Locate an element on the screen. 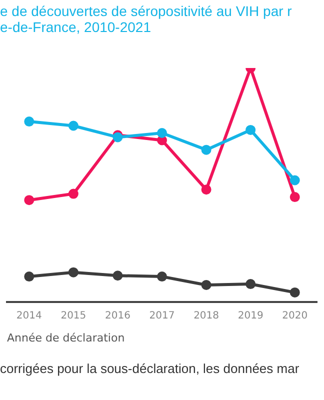 The width and height of the screenshot is (324, 400). x-tick-label: 2015 is located at coordinates (73, 316).